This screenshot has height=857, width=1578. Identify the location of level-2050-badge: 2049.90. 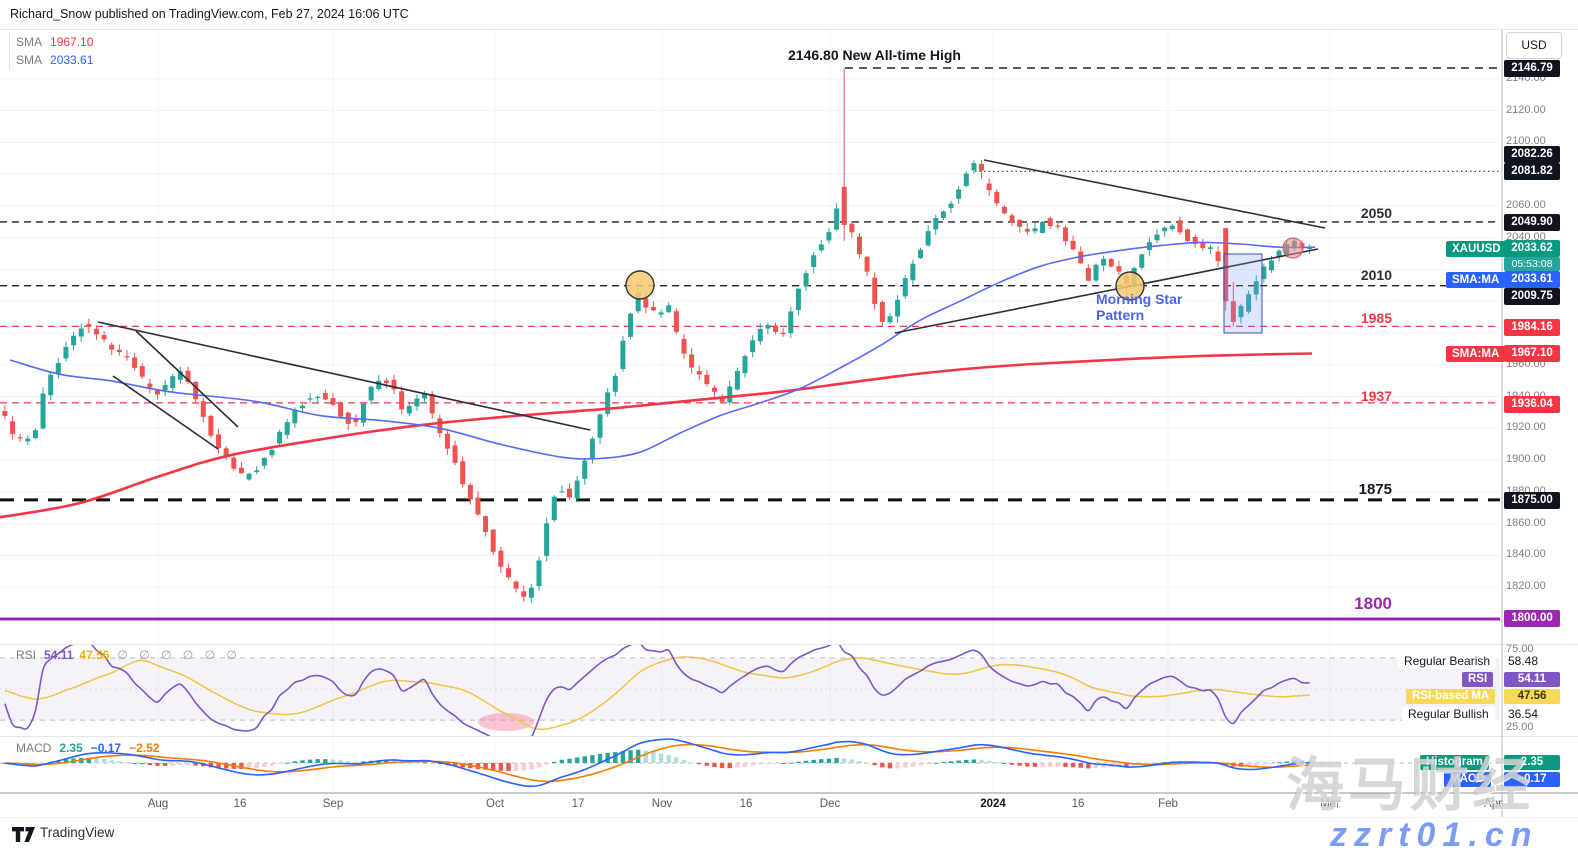
(1532, 222).